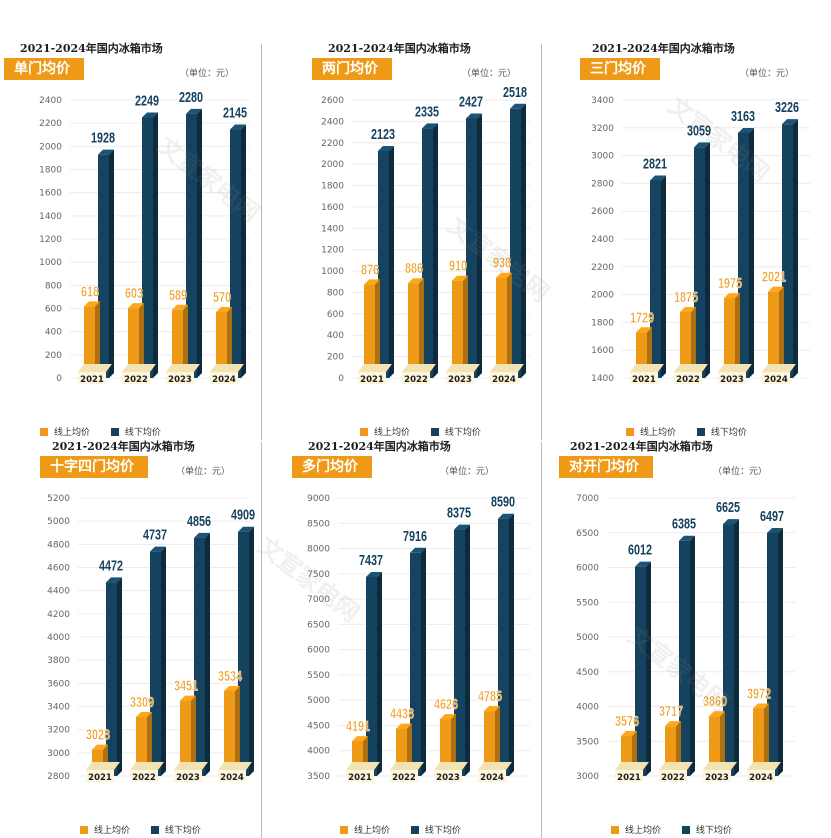  Describe the element at coordinates (587, 499) in the screenshot. I see `y-tick-label: 7000` at that location.